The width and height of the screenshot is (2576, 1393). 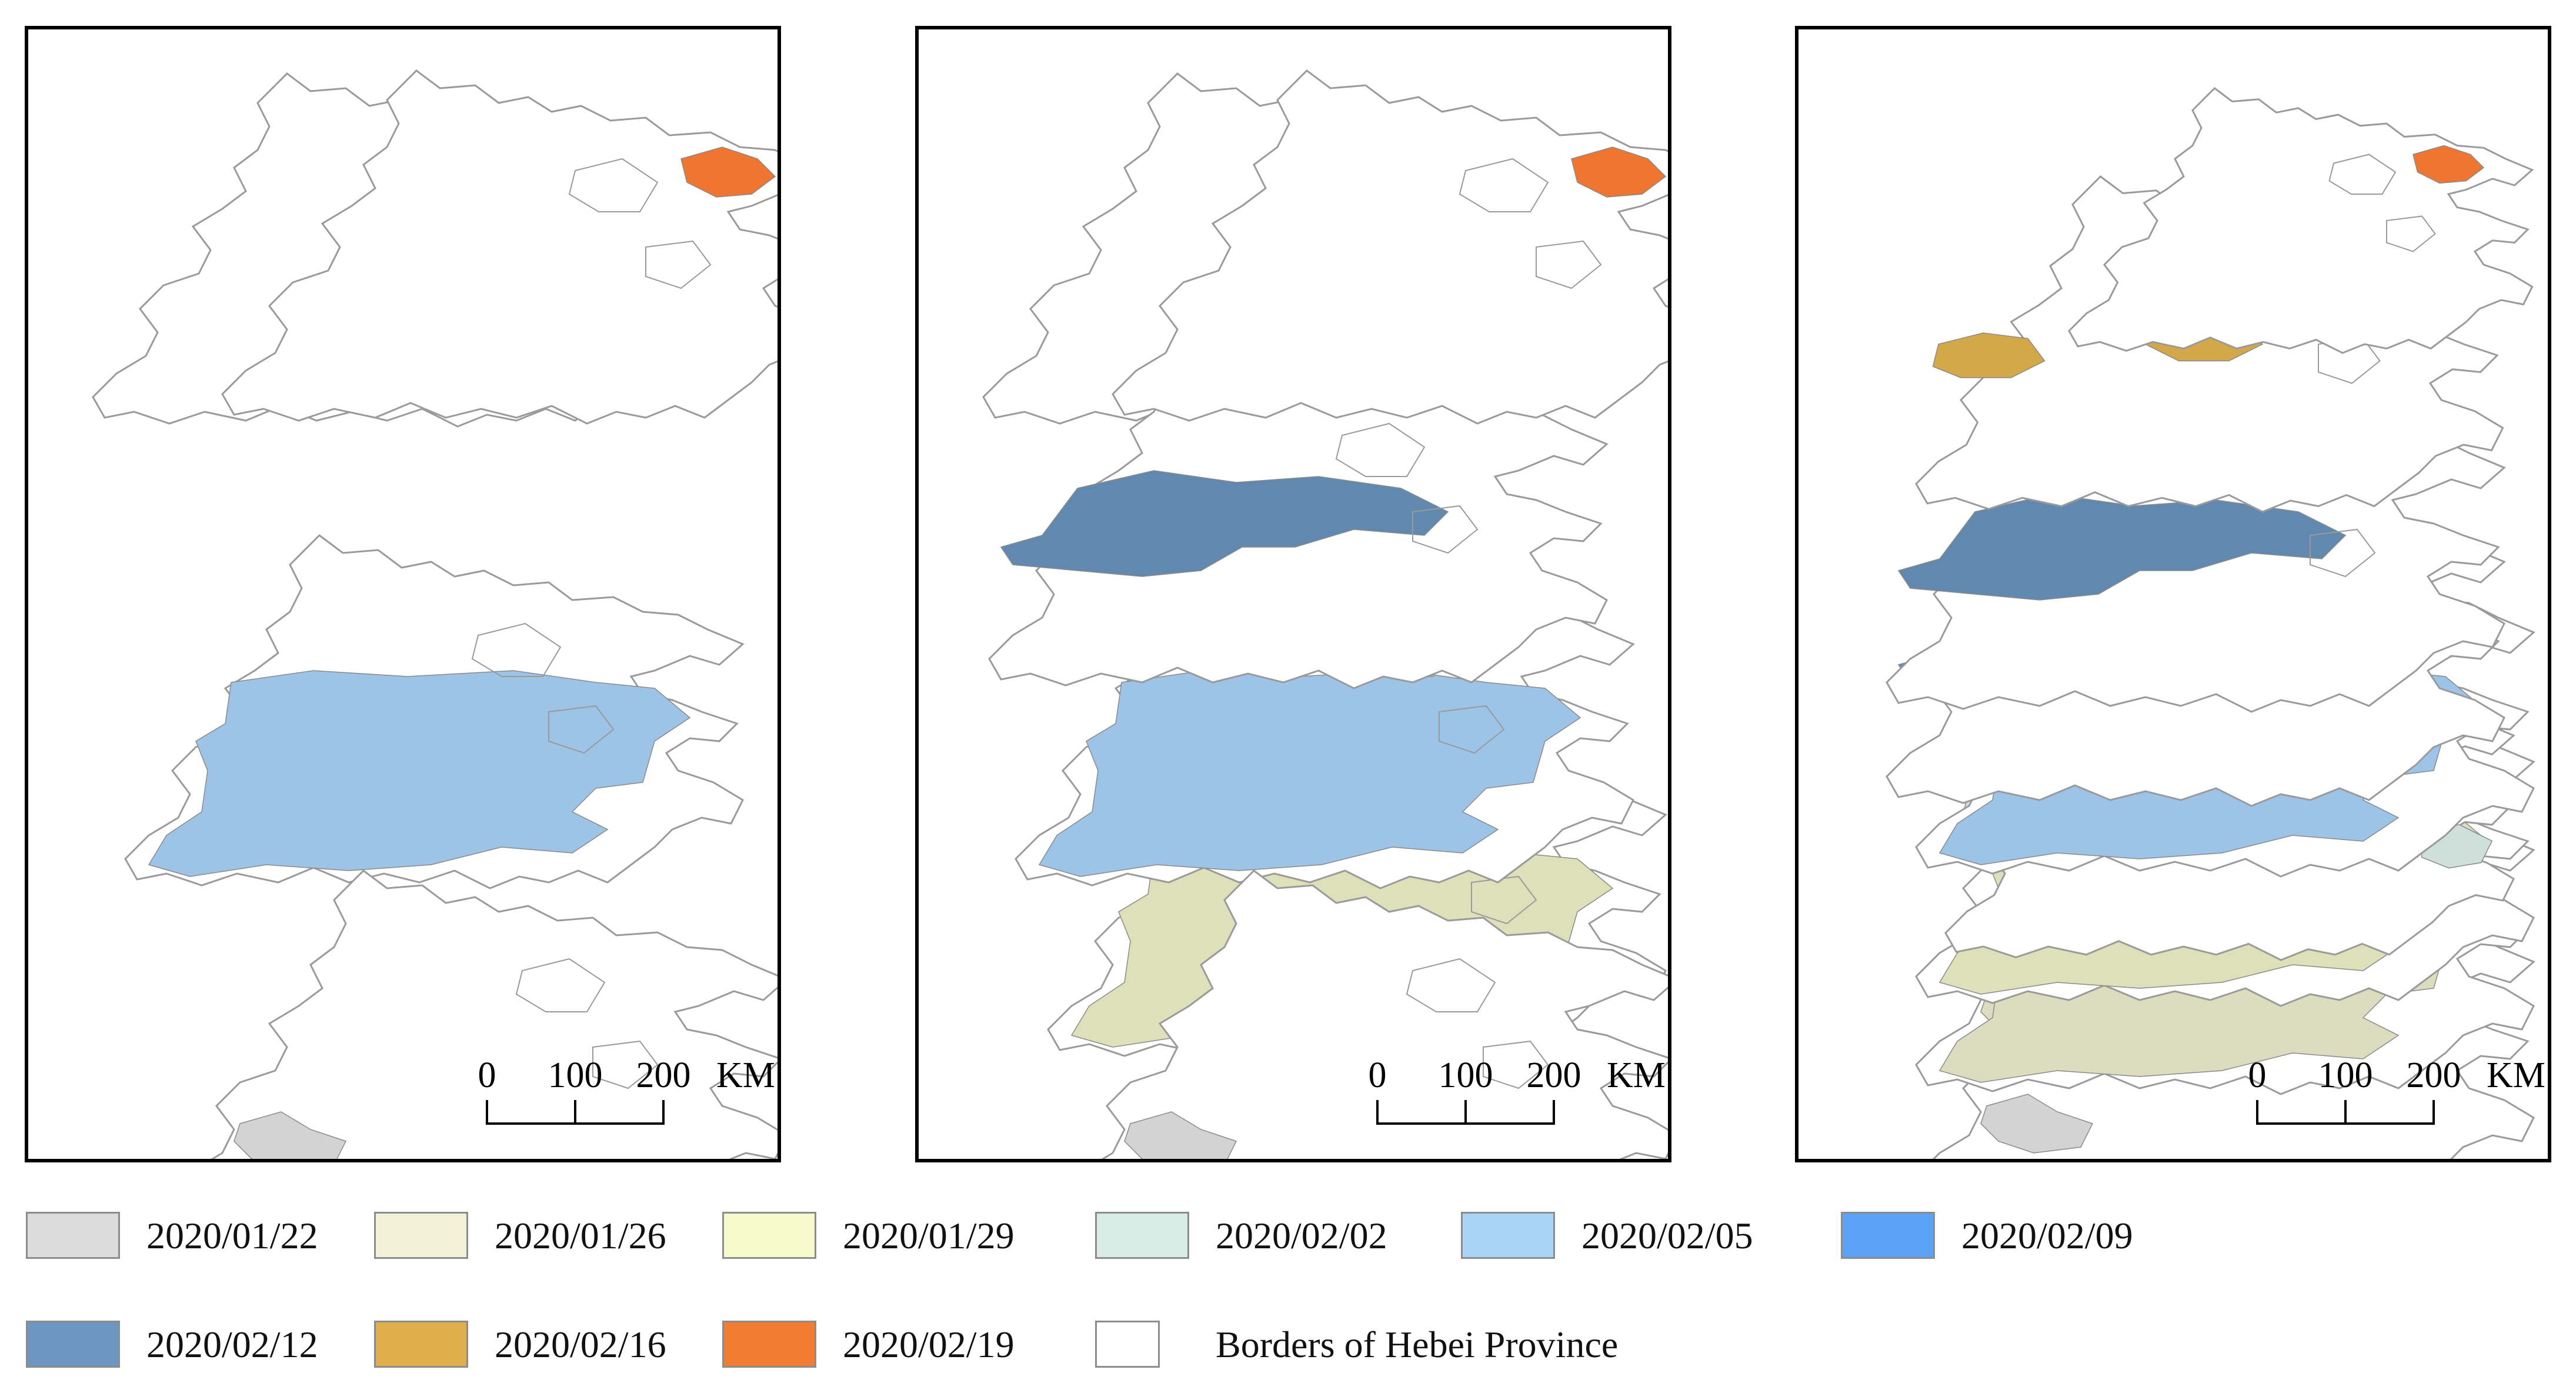 I want to click on legend-item: 2020/02/09, so click(x=2005, y=1238).